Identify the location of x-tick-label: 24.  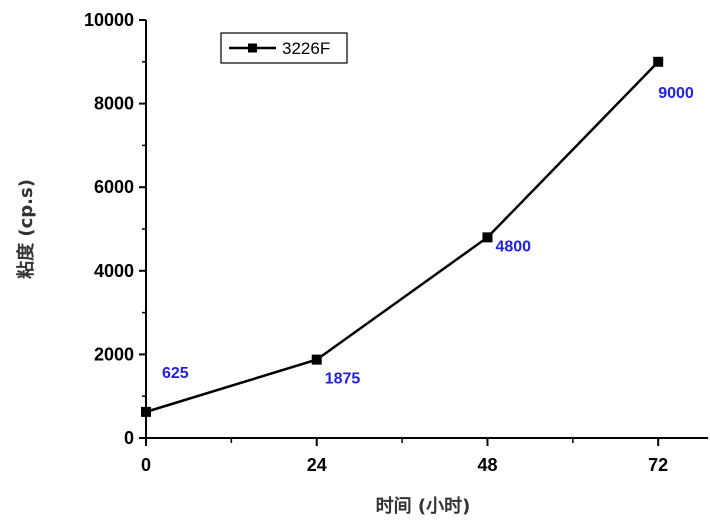
(317, 465).